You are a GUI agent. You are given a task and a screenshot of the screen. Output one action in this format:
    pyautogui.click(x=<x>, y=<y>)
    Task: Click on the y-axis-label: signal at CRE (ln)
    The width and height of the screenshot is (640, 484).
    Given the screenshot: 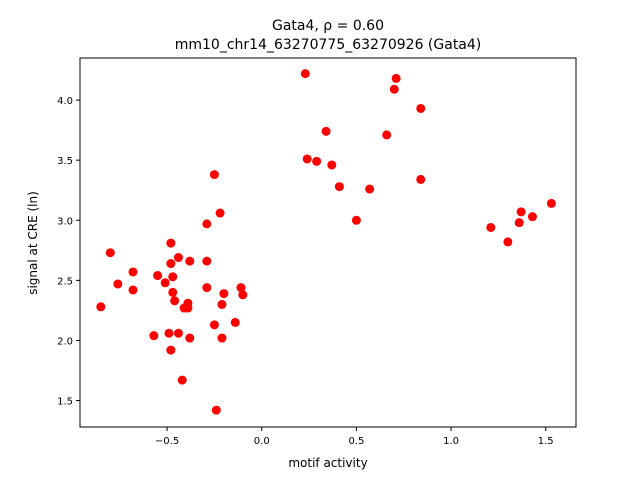 What is the action you would take?
    pyautogui.click(x=33, y=243)
    